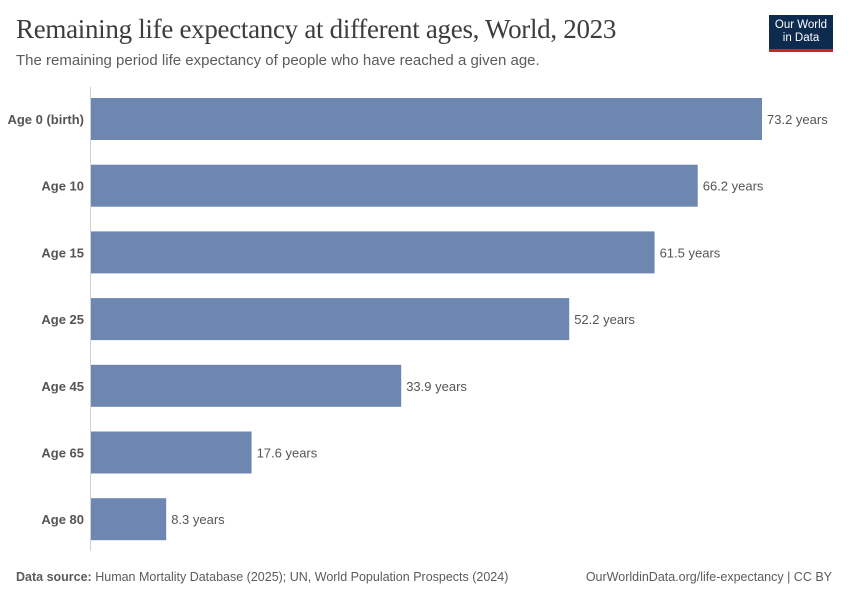 This screenshot has width=850, height=600. Describe the element at coordinates (733, 186) in the screenshot. I see `value-label: 66.2 years` at that location.